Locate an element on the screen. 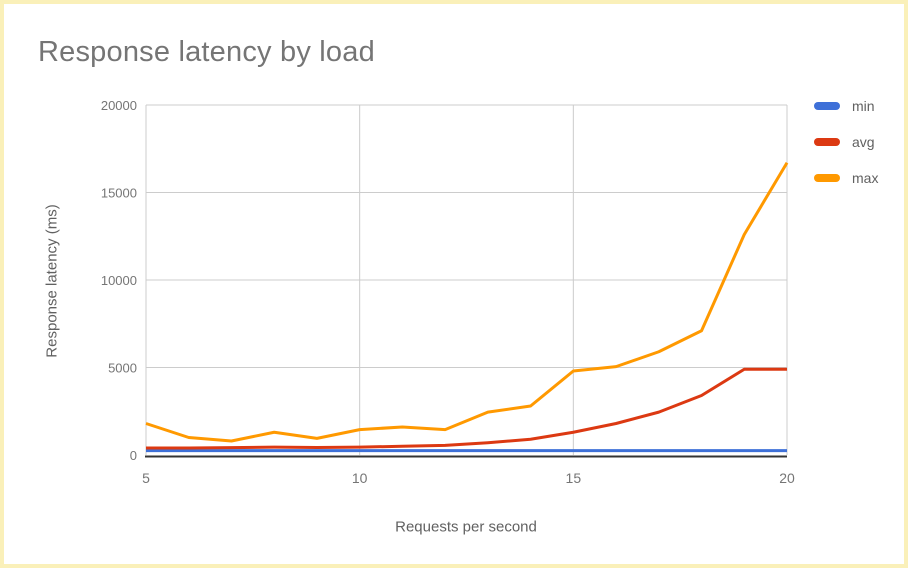  legend-label: max is located at coordinates (865, 178).